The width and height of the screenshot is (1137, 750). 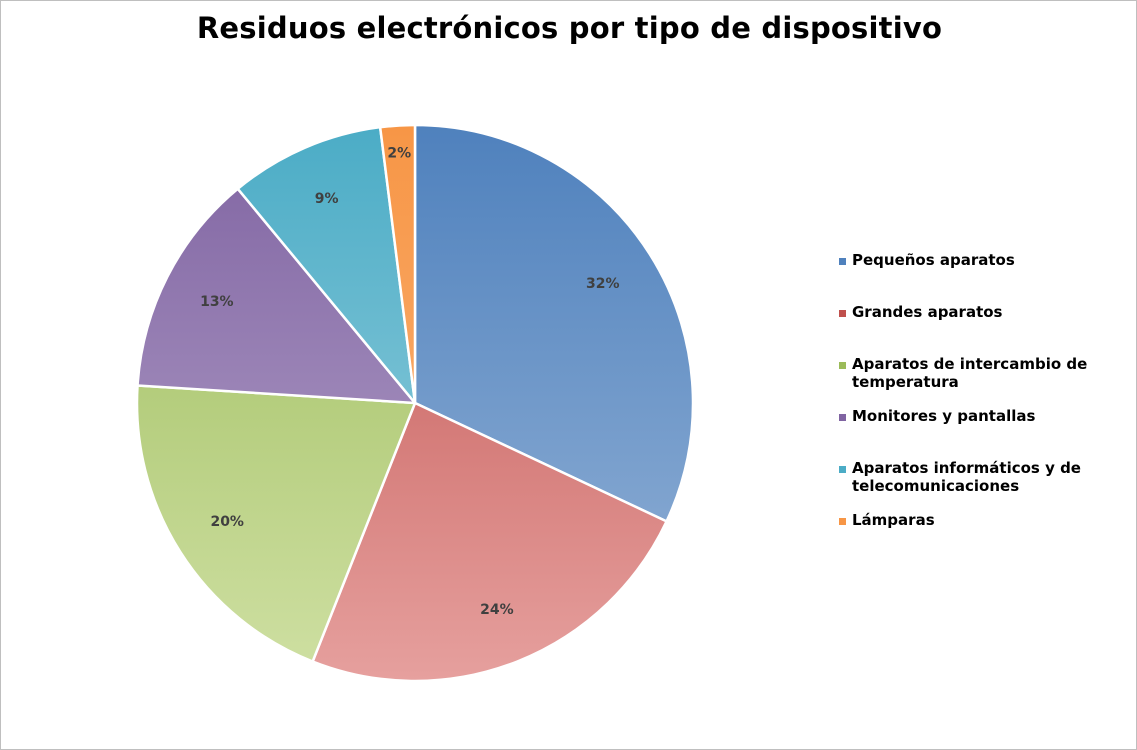 What do you see at coordinates (893, 520) in the screenshot?
I see `legend-label: Lámparas` at bounding box center [893, 520].